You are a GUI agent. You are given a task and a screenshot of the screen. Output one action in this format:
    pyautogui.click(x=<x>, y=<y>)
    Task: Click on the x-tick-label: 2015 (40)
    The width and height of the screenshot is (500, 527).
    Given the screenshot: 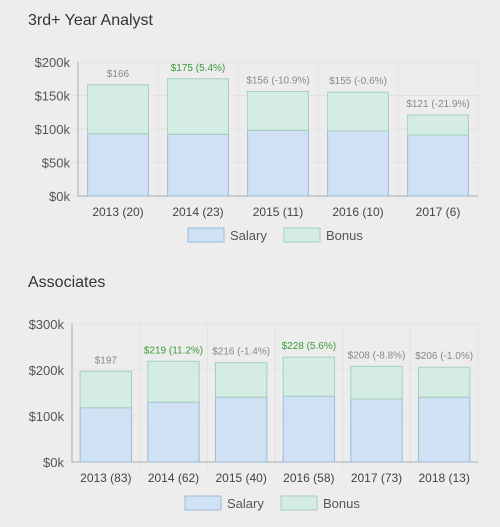 What is the action you would take?
    pyautogui.click(x=240, y=478)
    